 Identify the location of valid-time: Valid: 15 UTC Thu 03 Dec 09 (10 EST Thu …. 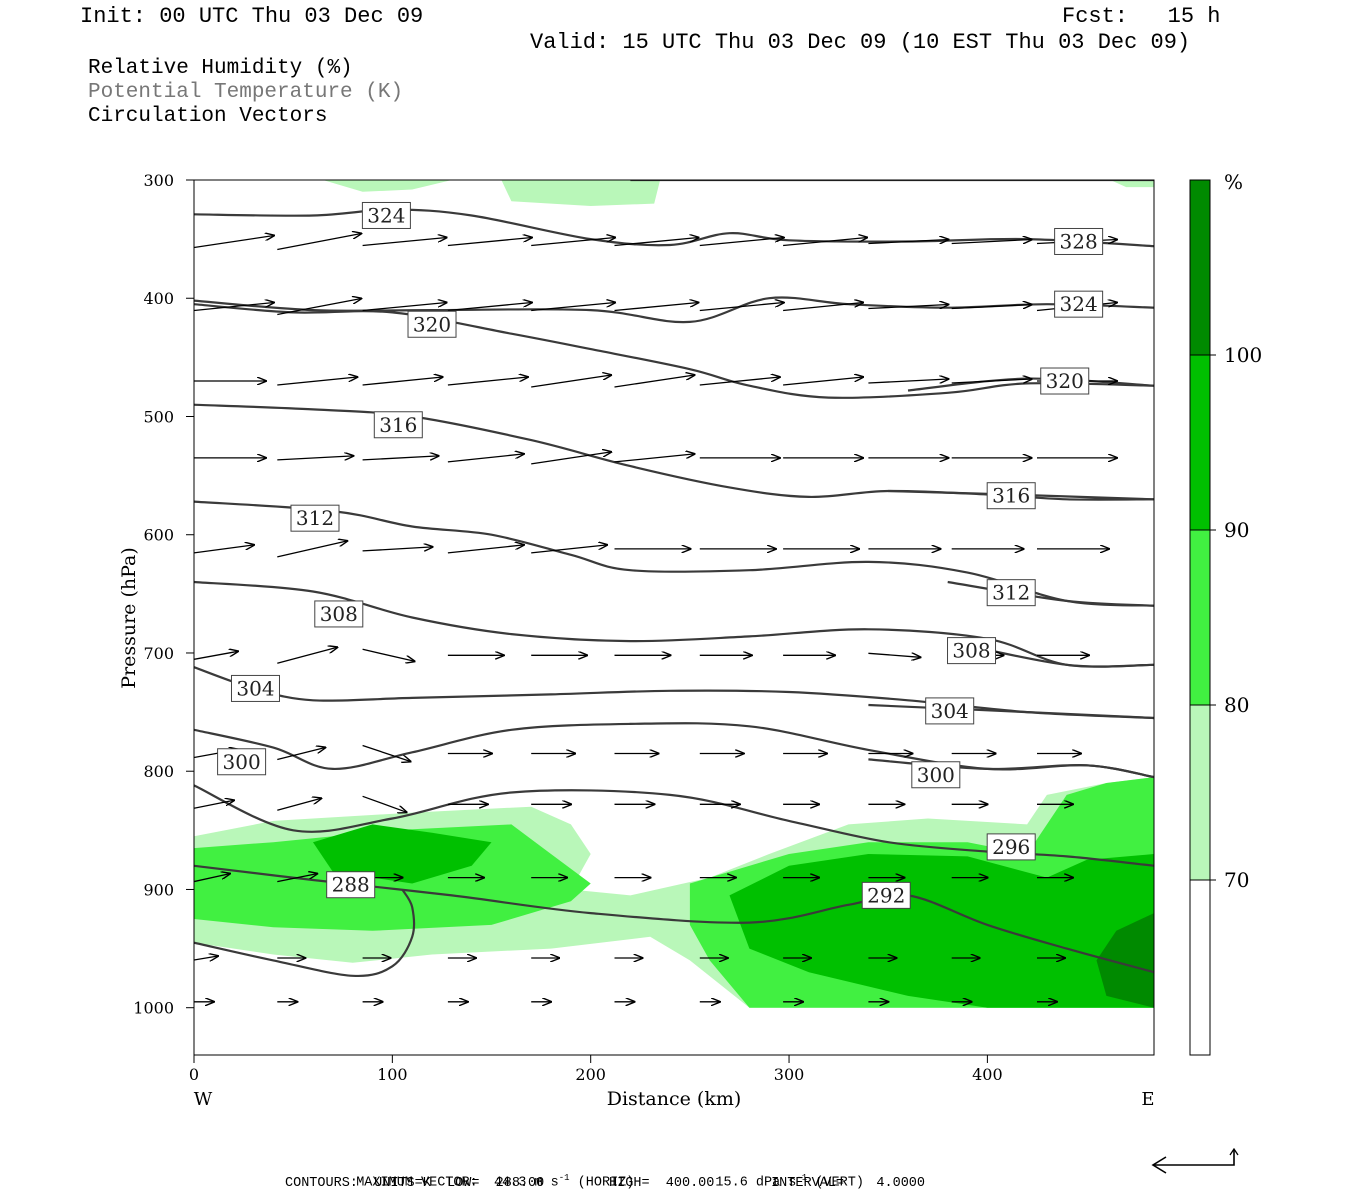
(860, 42).